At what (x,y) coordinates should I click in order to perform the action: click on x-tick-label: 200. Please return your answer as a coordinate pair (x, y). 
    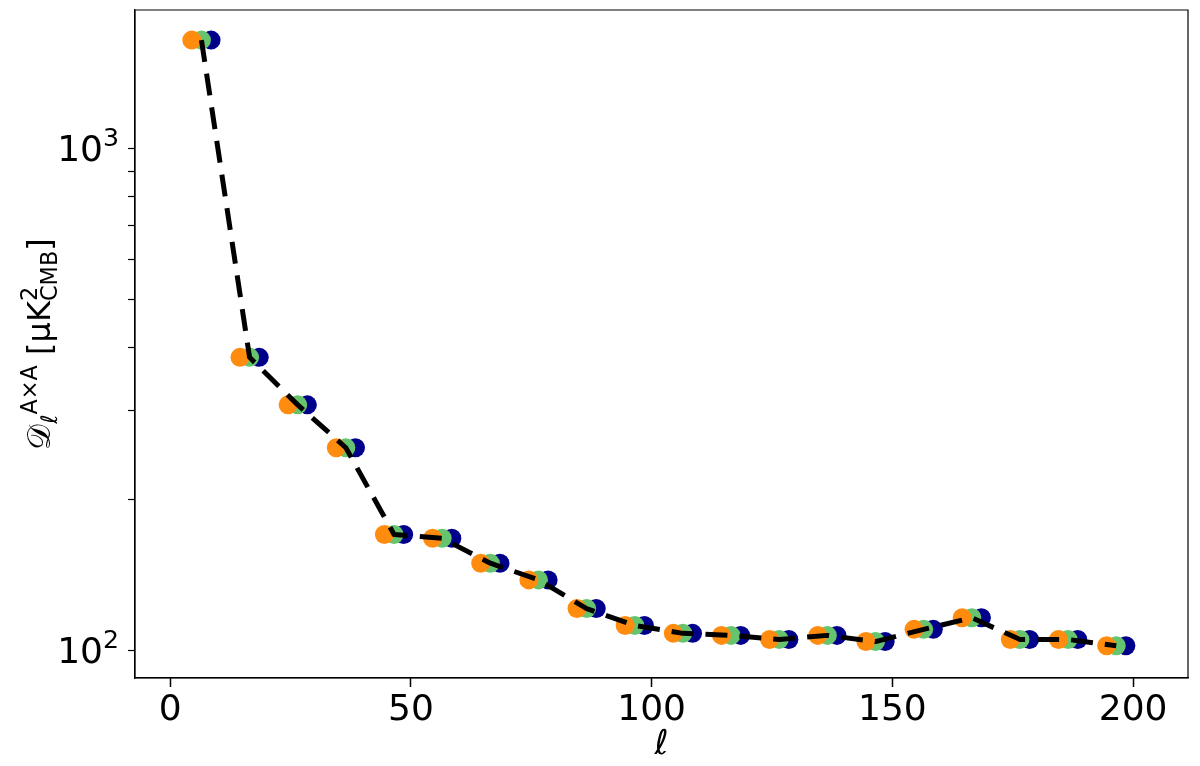
    Looking at the image, I should click on (1133, 707).